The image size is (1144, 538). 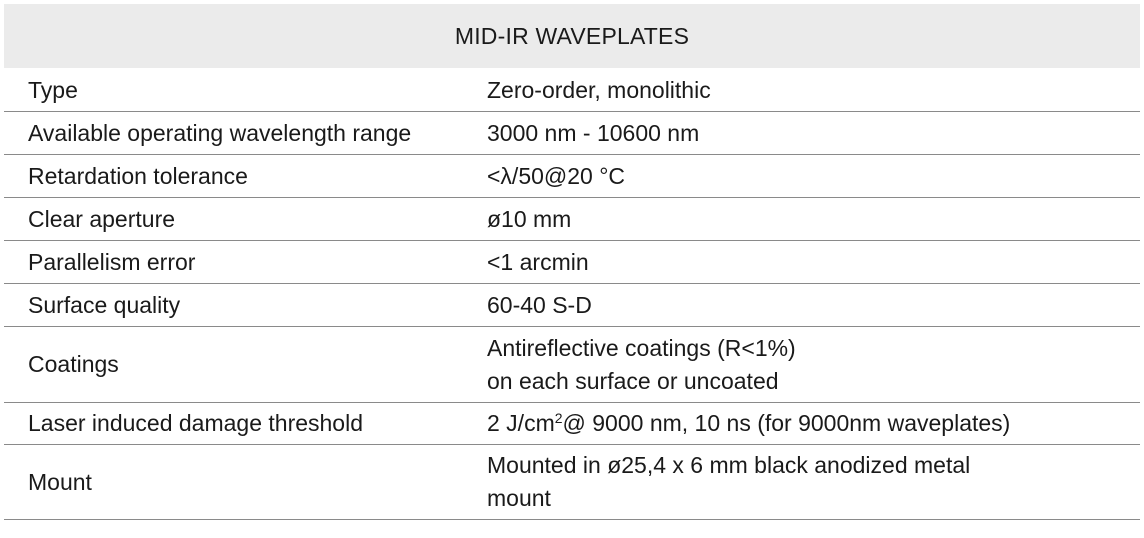 What do you see at coordinates (593, 132) in the screenshot?
I see `row-value: 3000 nm - 10600 nm` at bounding box center [593, 132].